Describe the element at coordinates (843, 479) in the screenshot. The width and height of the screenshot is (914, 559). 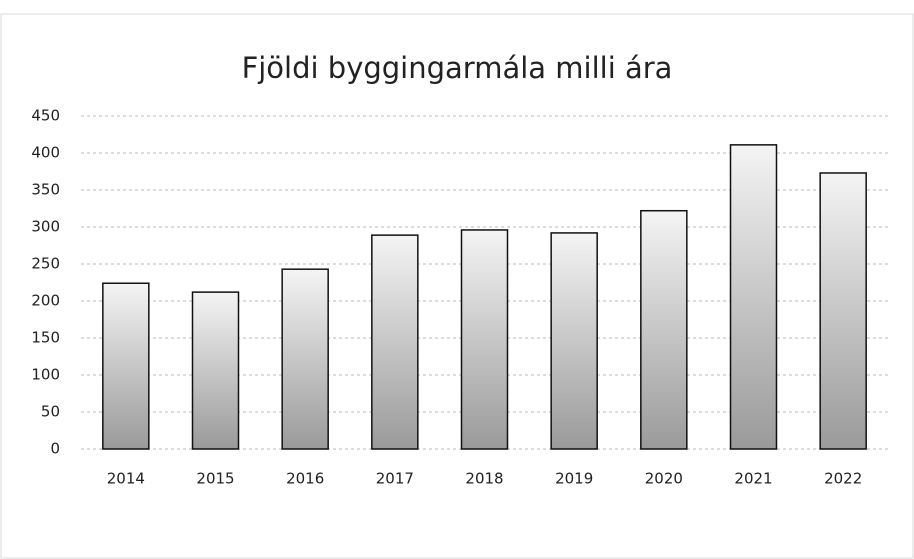
I see `x-tick-label: 2022` at that location.